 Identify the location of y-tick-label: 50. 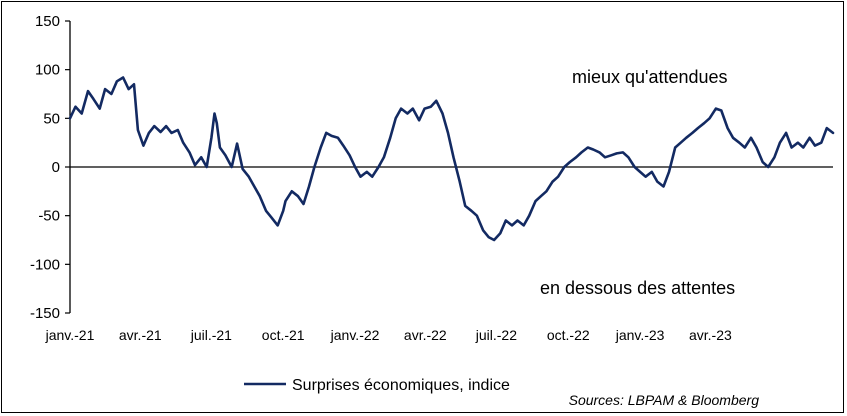
(51, 118).